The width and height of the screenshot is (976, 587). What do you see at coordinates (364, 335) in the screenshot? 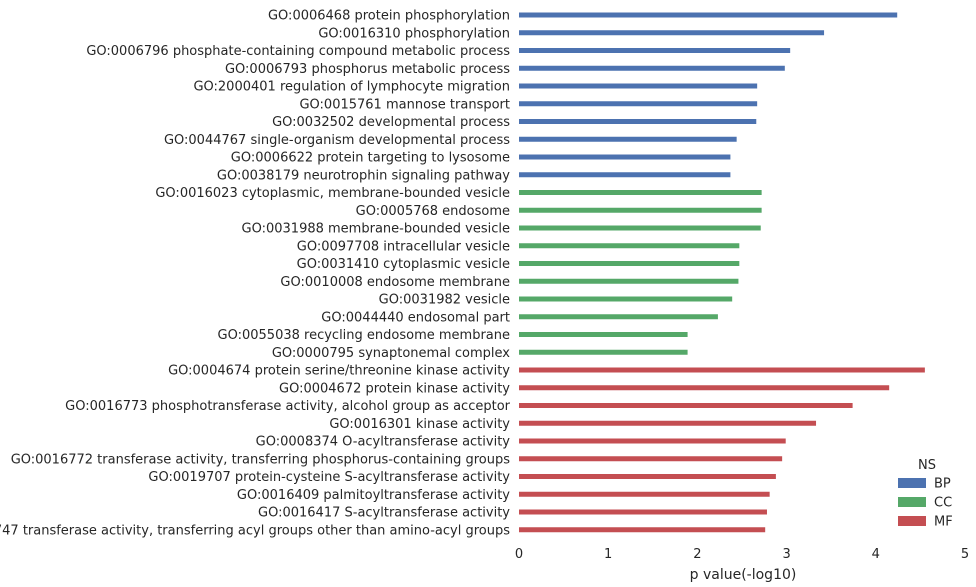
I see `category-label: GO:0055038 recycling endosome membrane` at bounding box center [364, 335].